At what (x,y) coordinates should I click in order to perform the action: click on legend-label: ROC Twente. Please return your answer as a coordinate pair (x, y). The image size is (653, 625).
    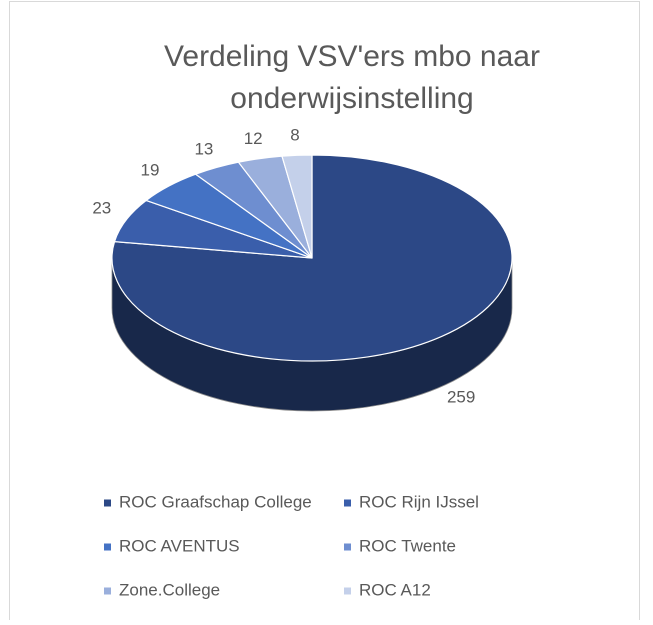
    Looking at the image, I should click on (407, 545).